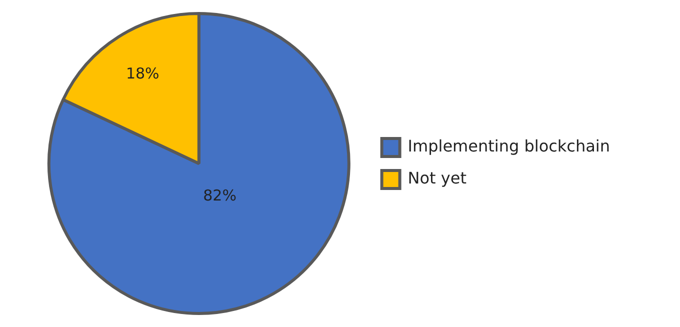 The width and height of the screenshot is (680, 327). What do you see at coordinates (143, 73) in the screenshot?
I see `data-label: 18%` at bounding box center [143, 73].